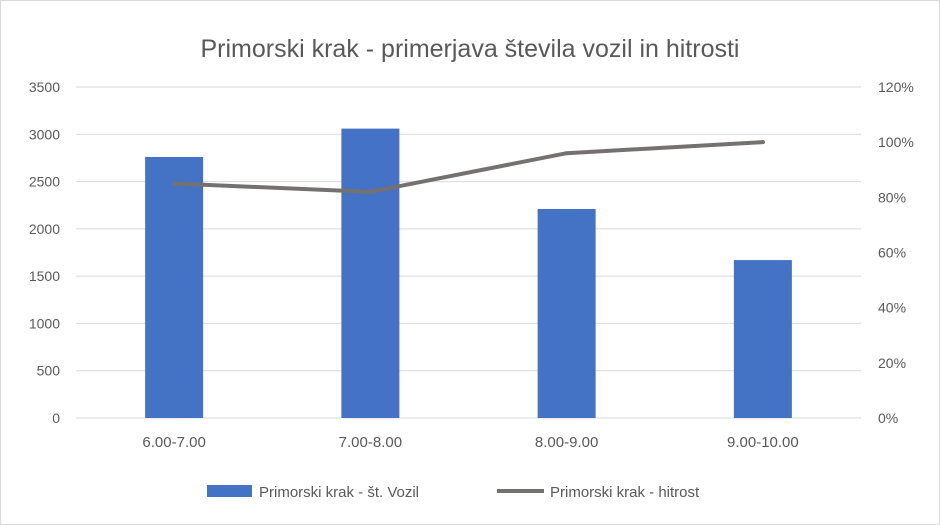  What do you see at coordinates (229, 491) in the screenshot?
I see `legend-bar-swatch` at bounding box center [229, 491].